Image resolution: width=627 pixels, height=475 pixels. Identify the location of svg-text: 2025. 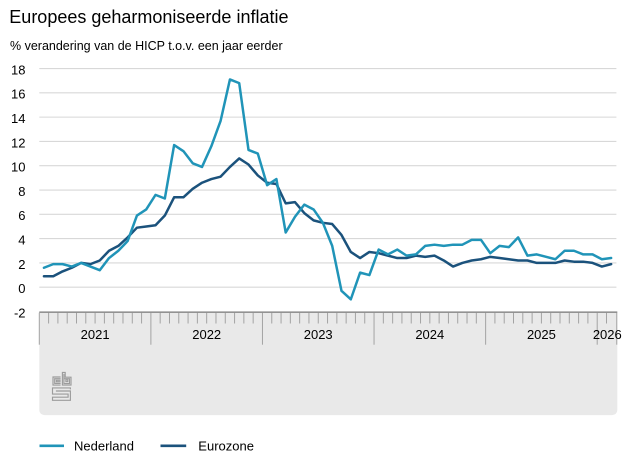
(541, 334).